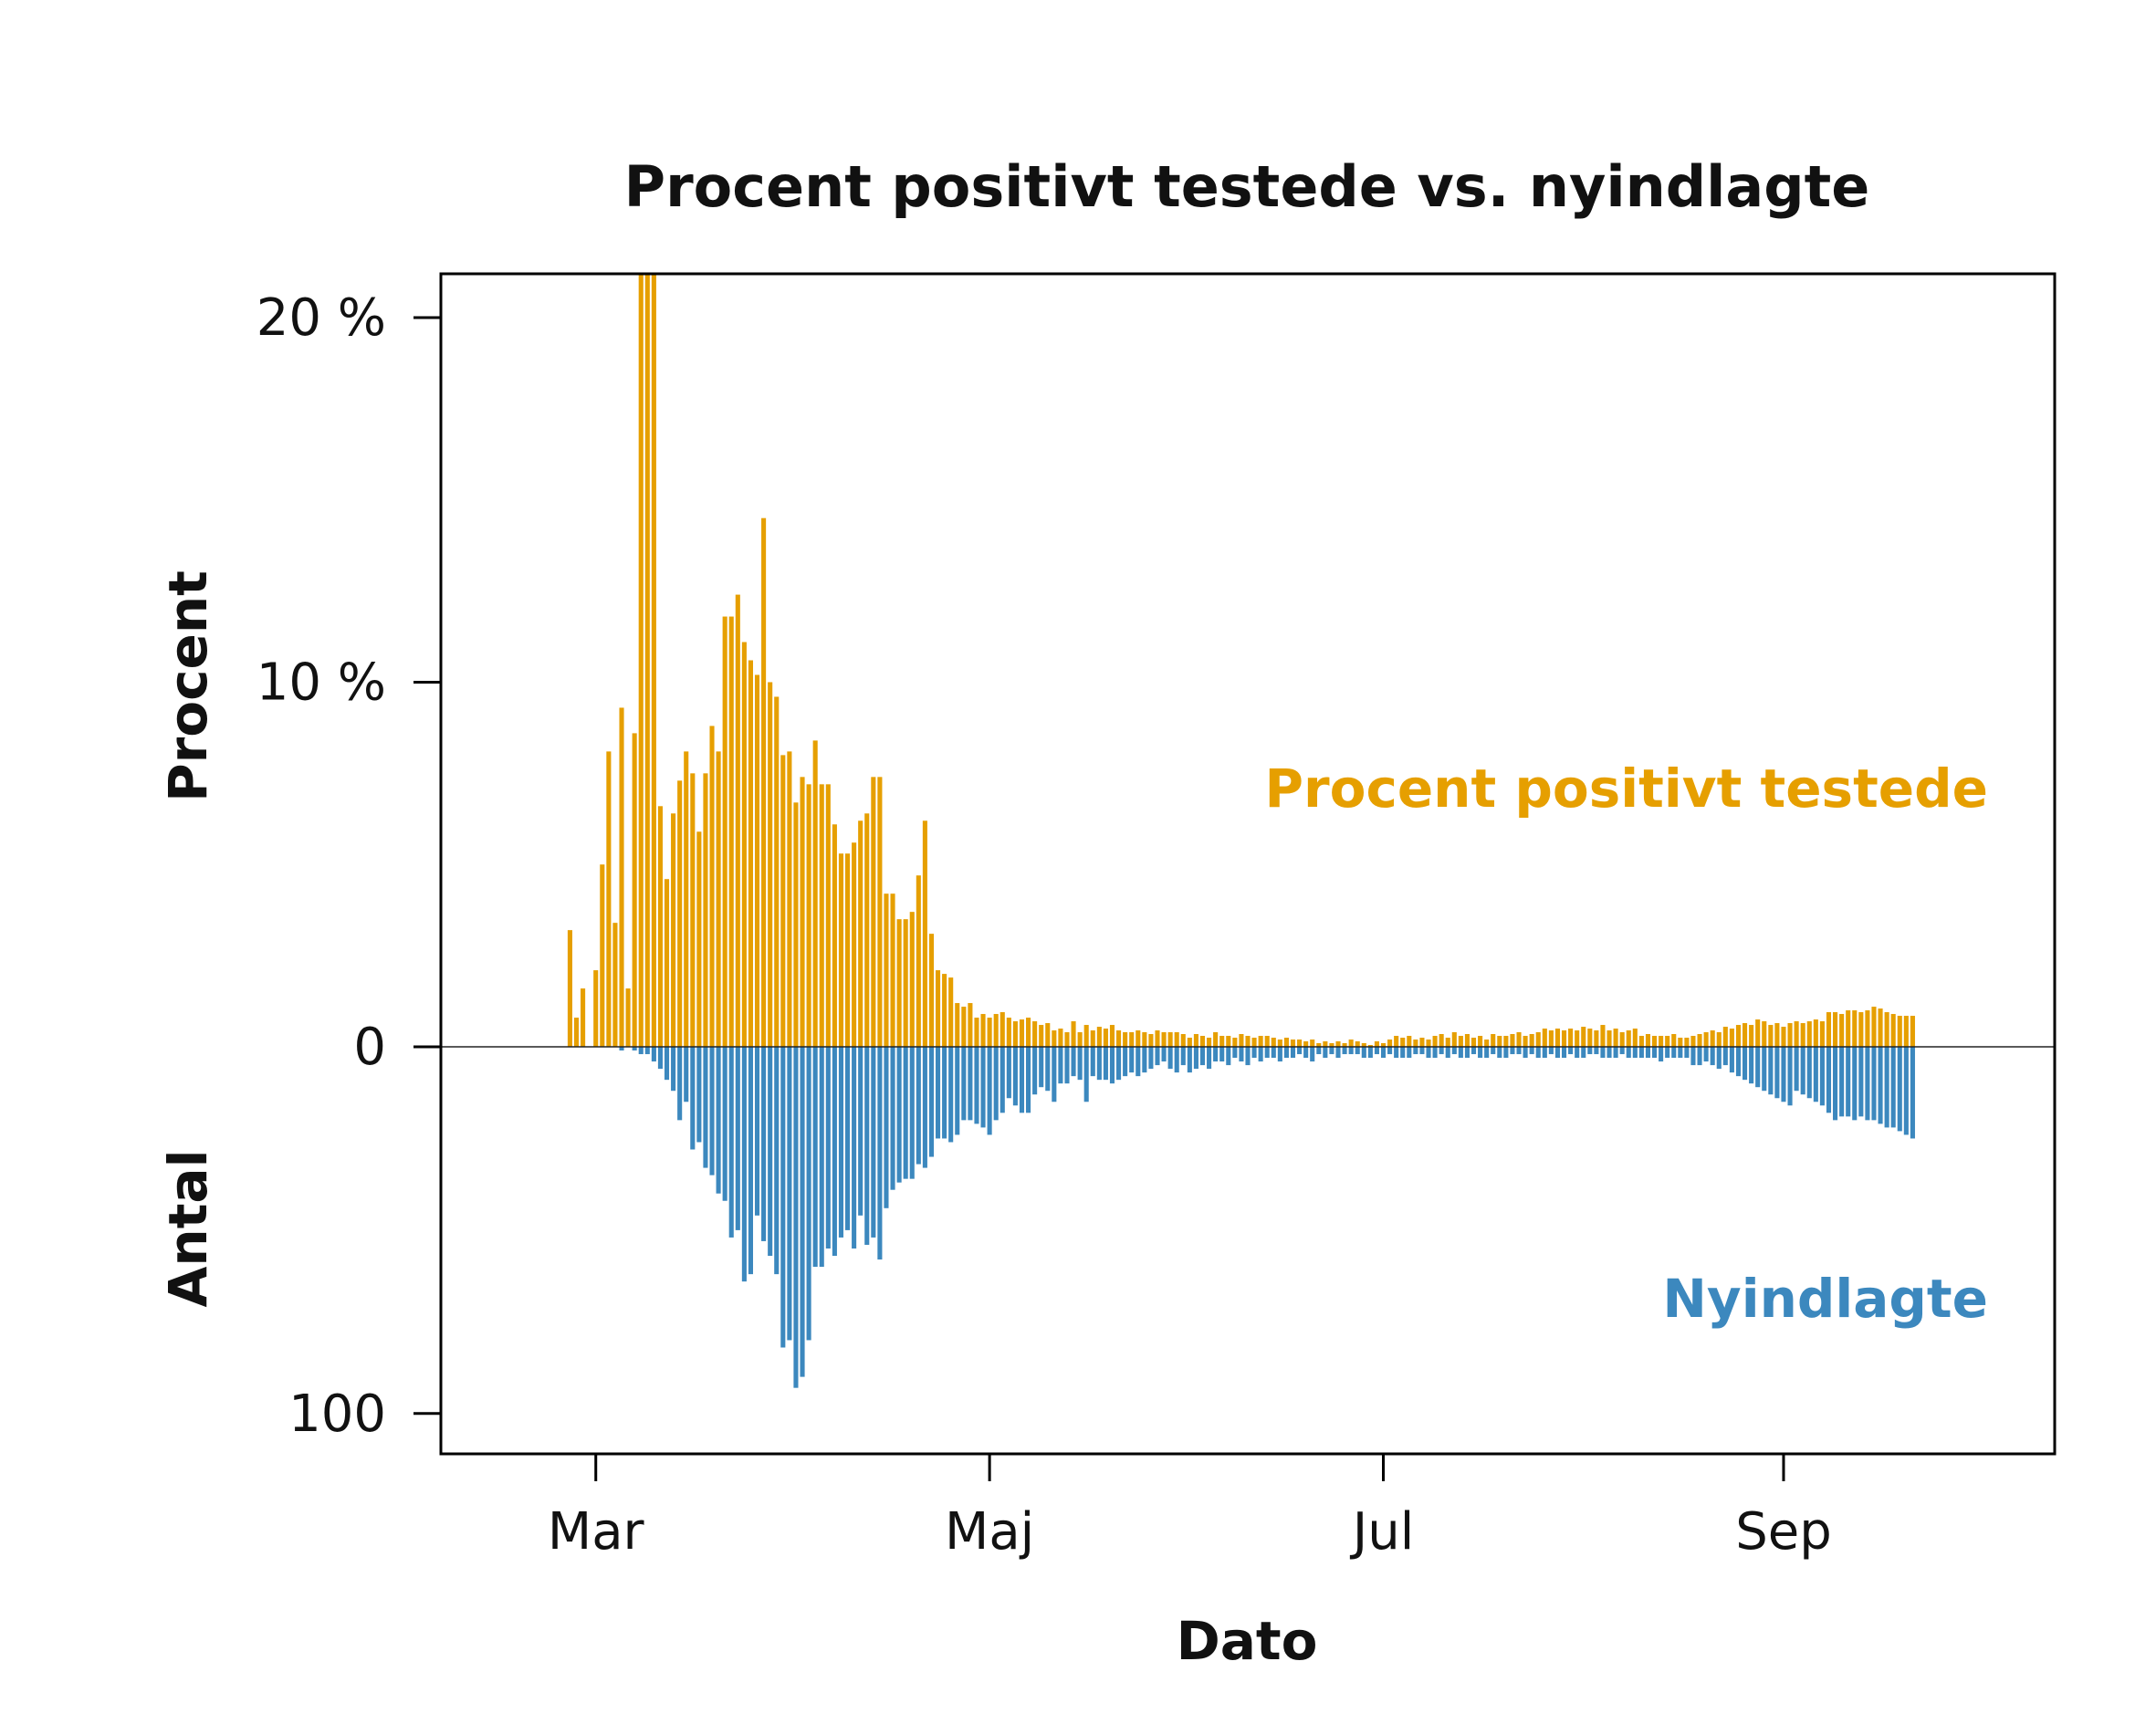 The height and width of the screenshot is (1724, 2156). I want to click on label-percent-positive: Procent positivt testede, so click(1627, 789).